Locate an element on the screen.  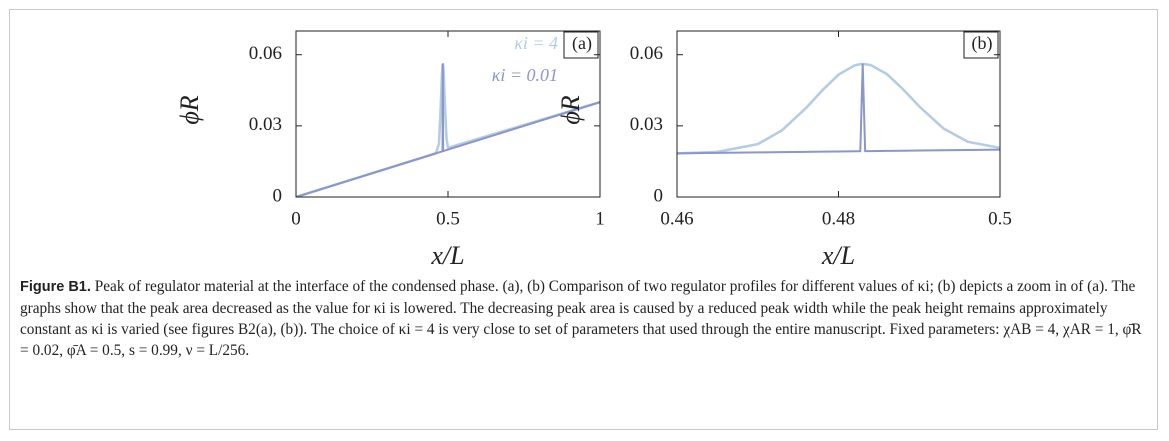
x-tick-label: 0.46 is located at coordinates (676, 218).